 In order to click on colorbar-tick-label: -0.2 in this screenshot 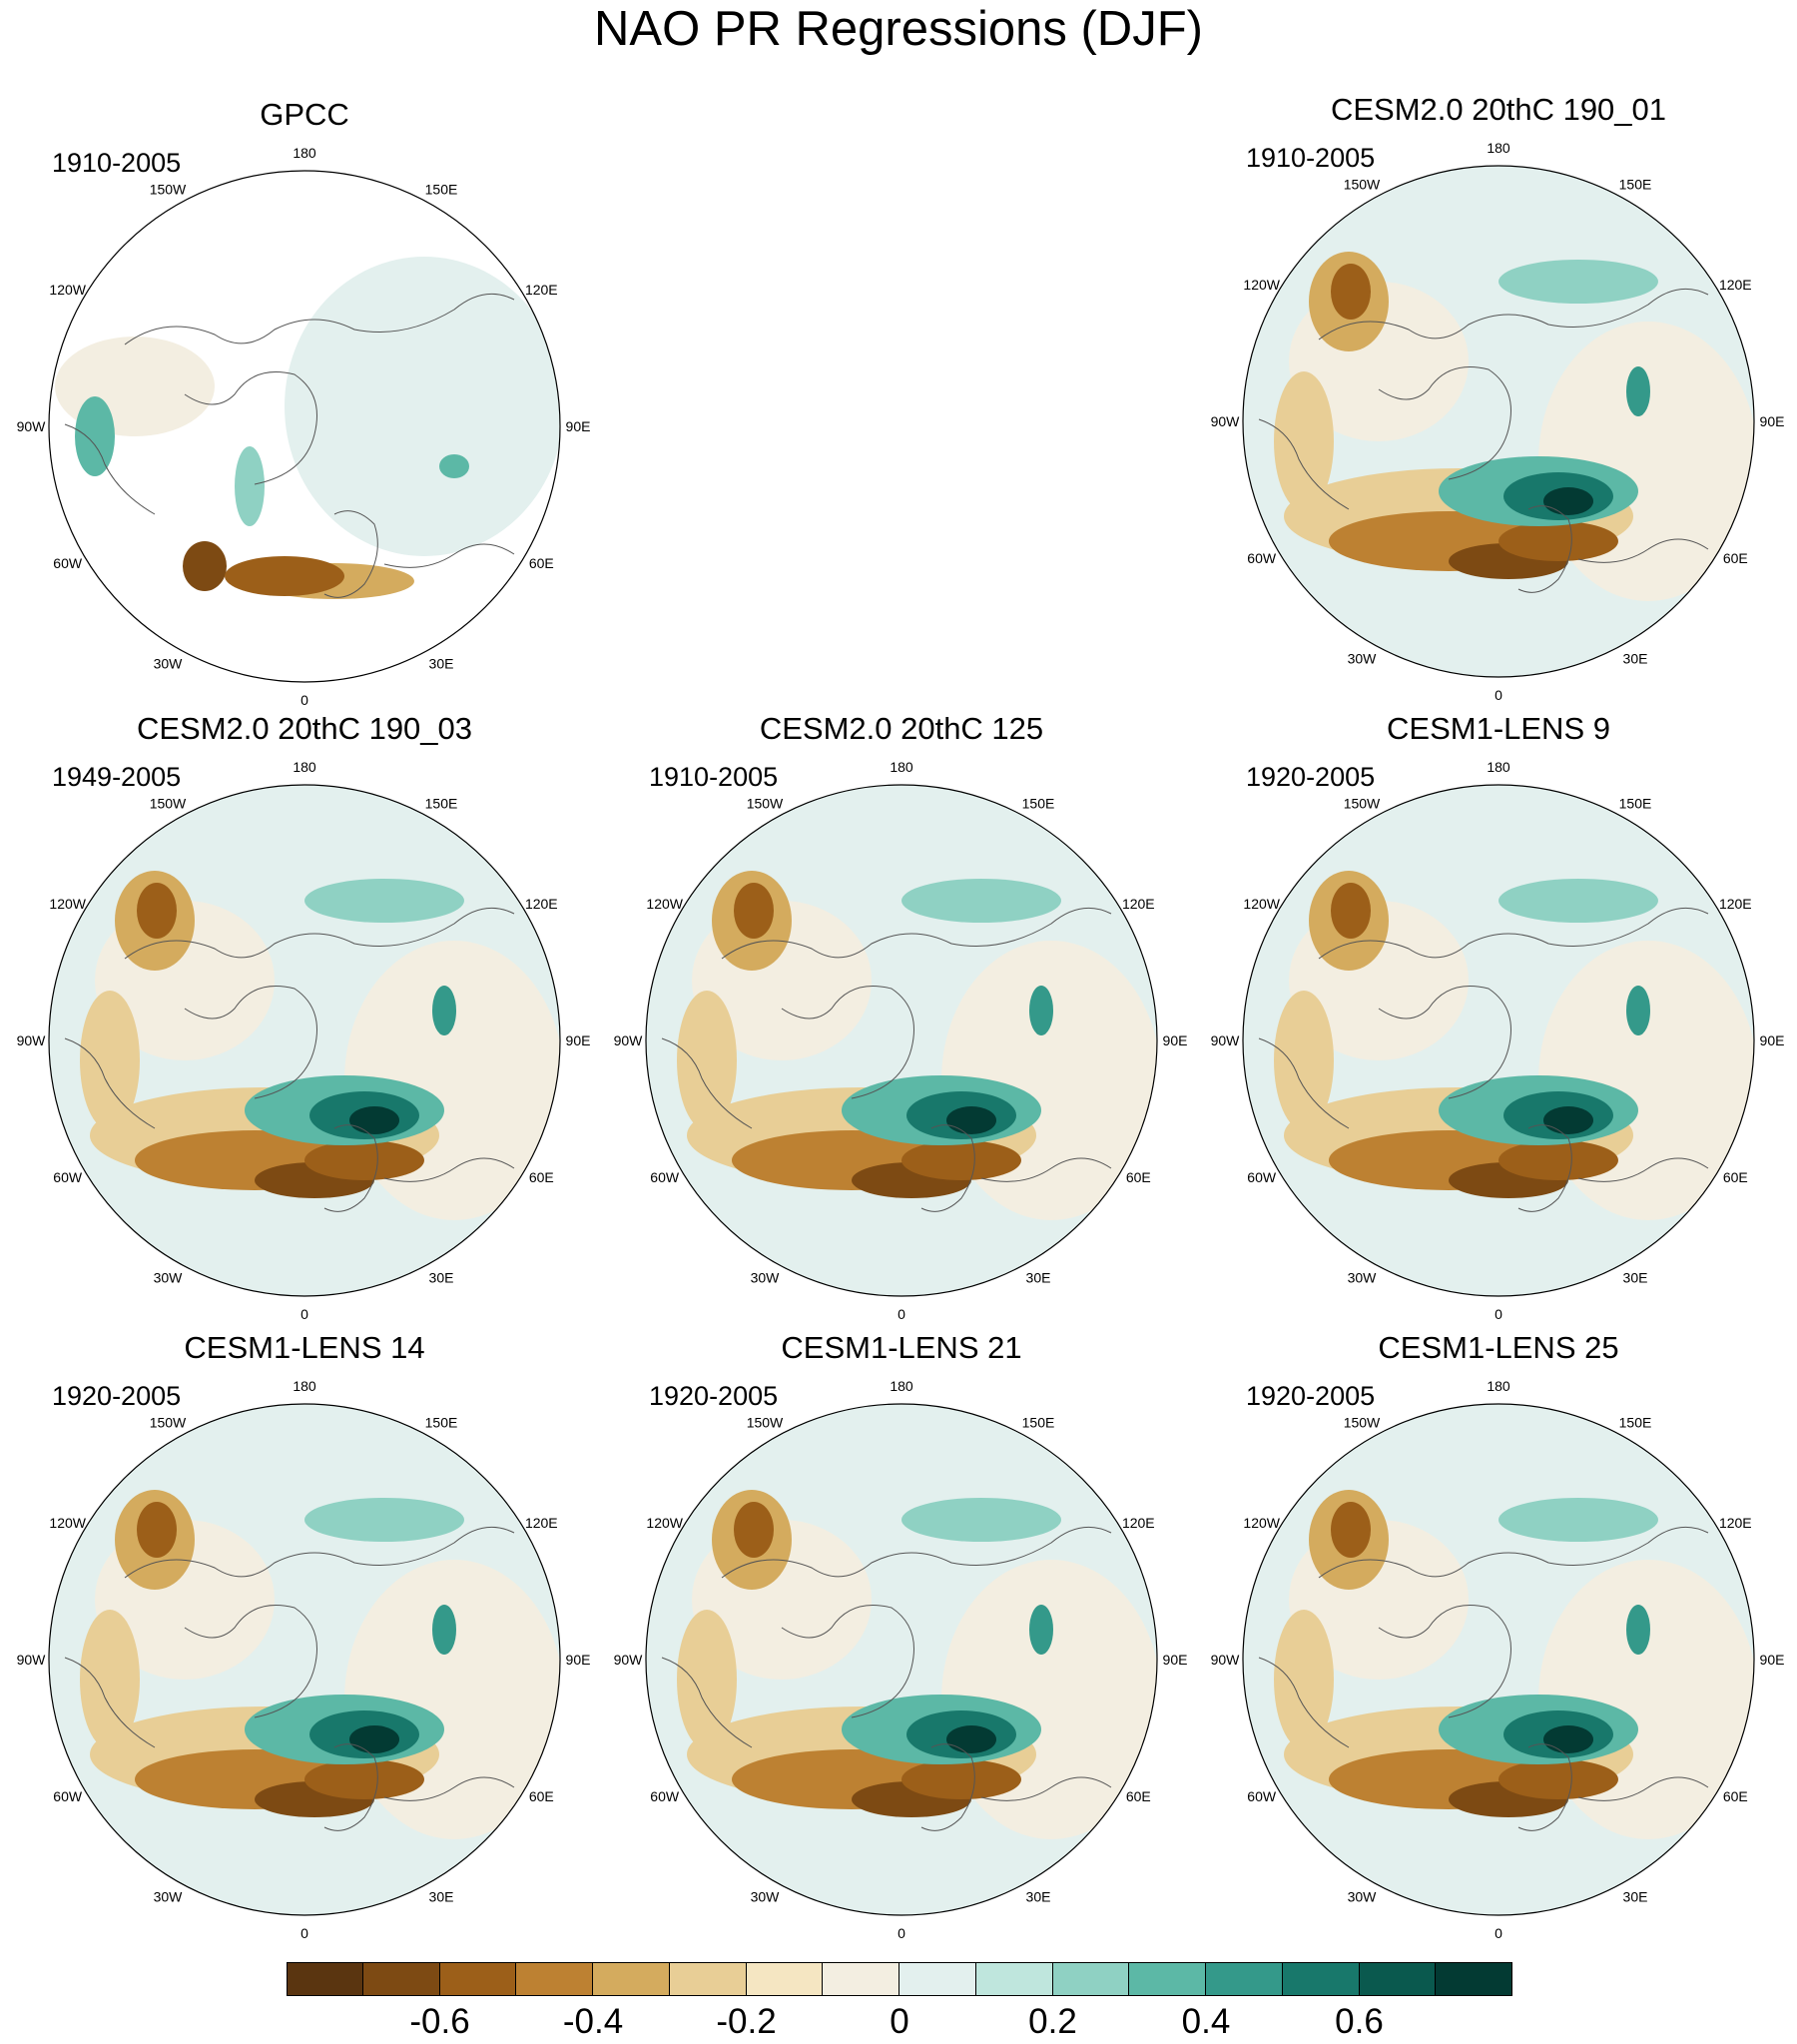, I will do `click(746, 2021)`.